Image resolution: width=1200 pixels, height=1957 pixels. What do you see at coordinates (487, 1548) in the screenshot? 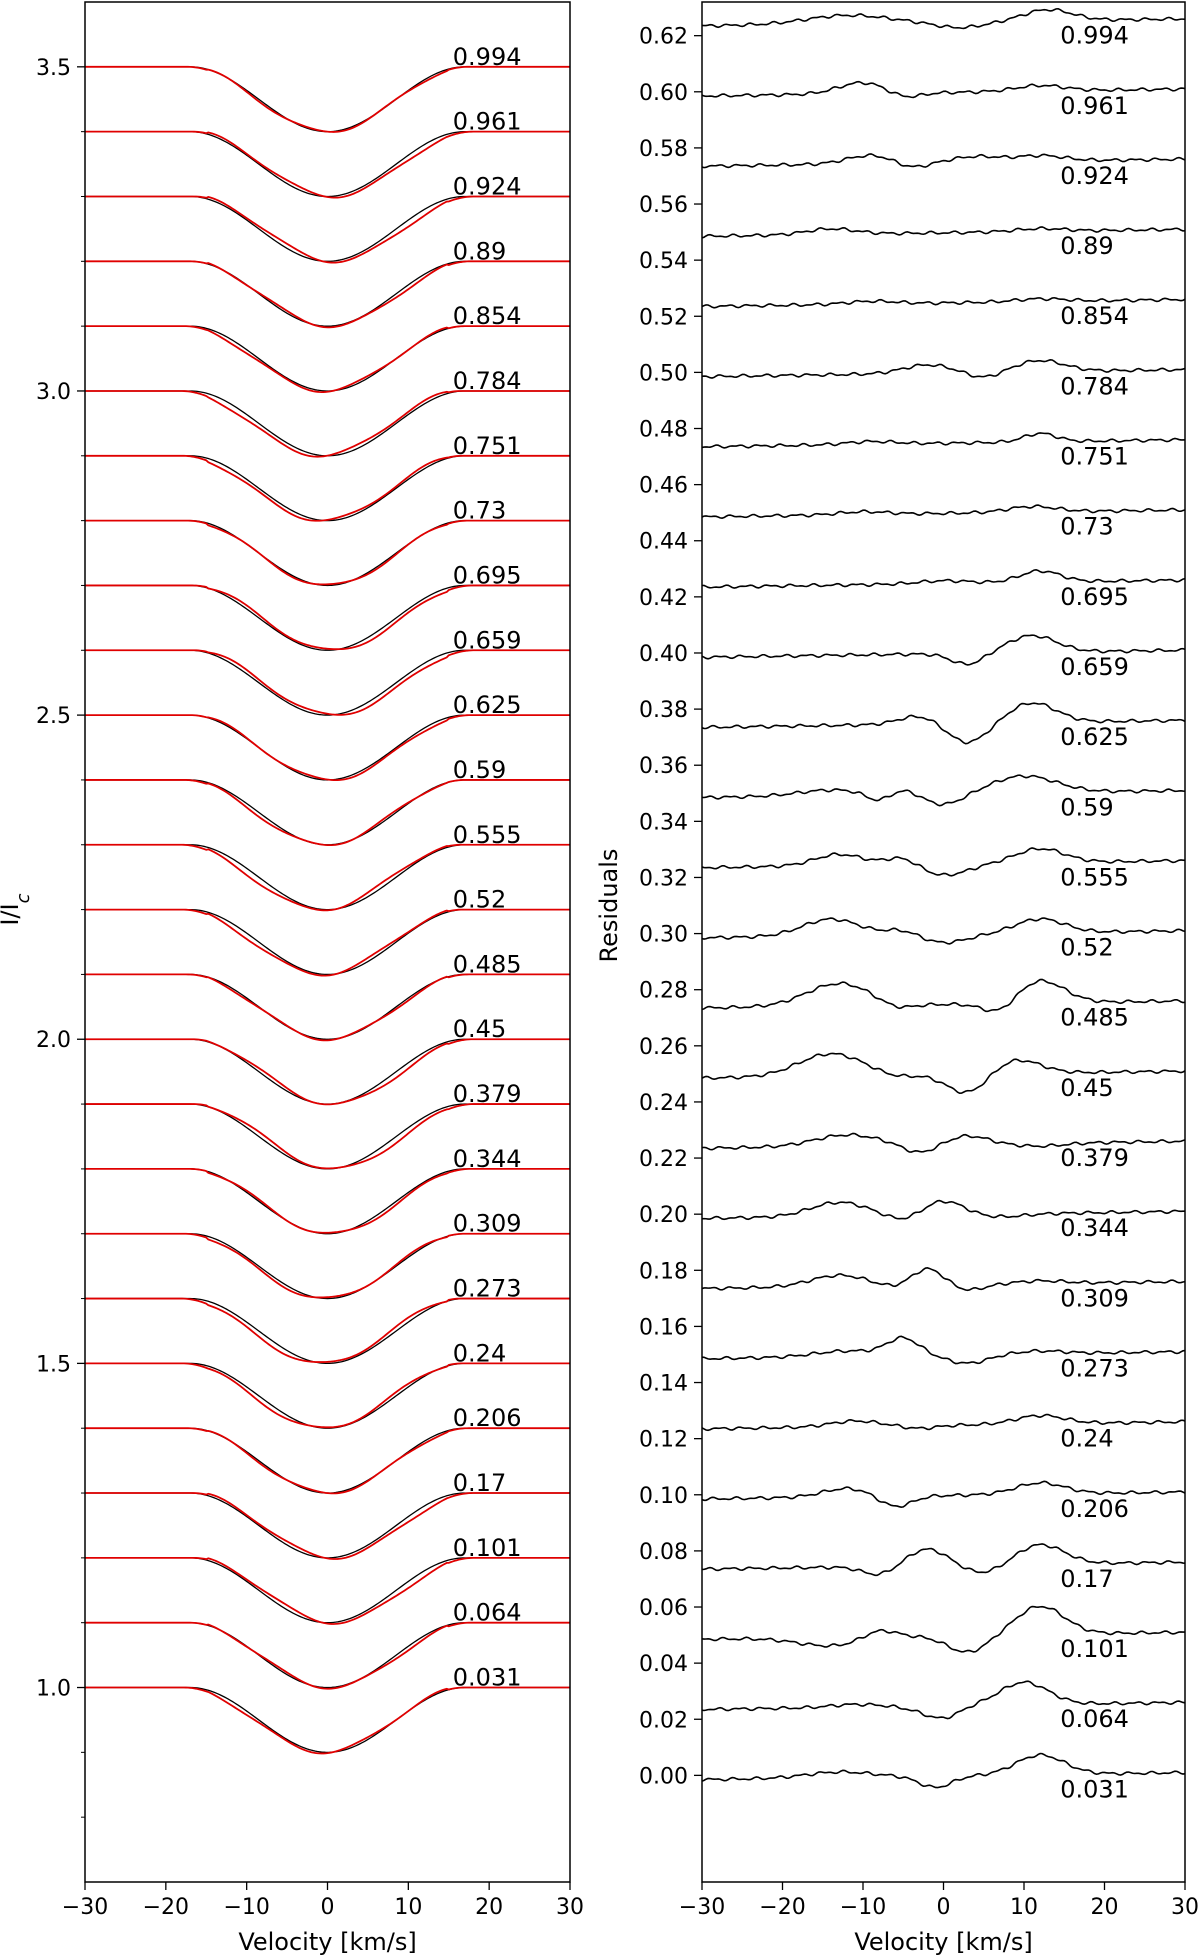
I see `left-phase-label: 0.101` at bounding box center [487, 1548].